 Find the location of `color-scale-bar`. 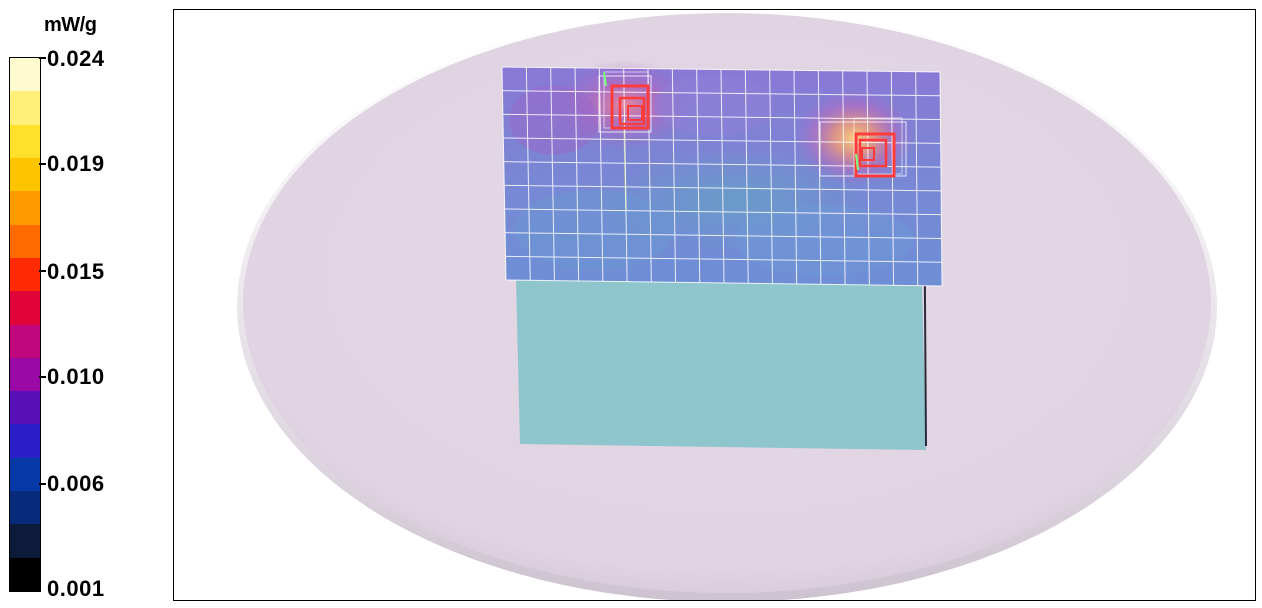

color-scale-bar is located at coordinates (25, 324).